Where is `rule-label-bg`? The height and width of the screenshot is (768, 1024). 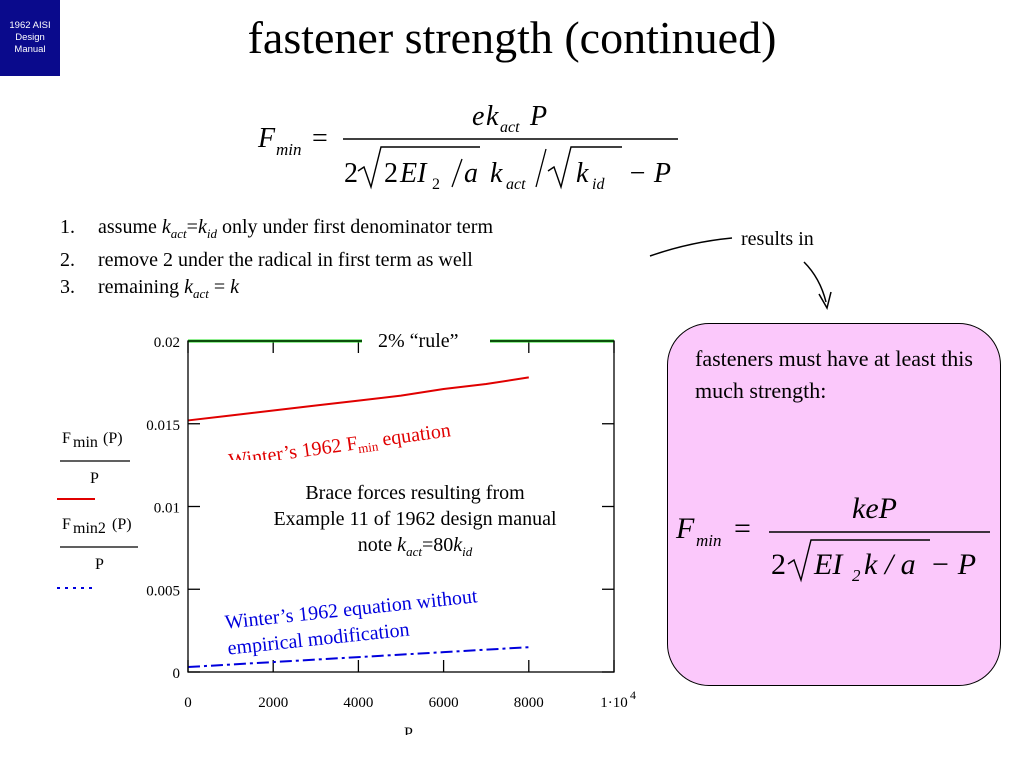 rule-label-bg is located at coordinates (426, 341).